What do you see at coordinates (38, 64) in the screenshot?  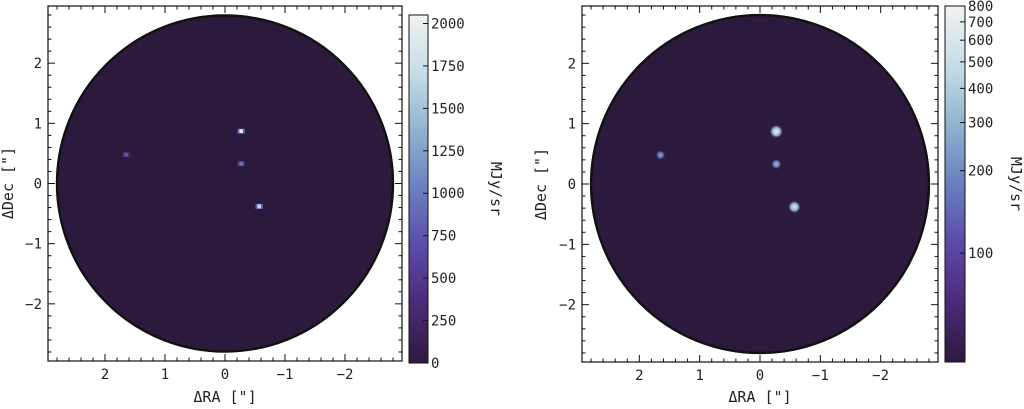 I see `left-y-tick-label: 2` at bounding box center [38, 64].